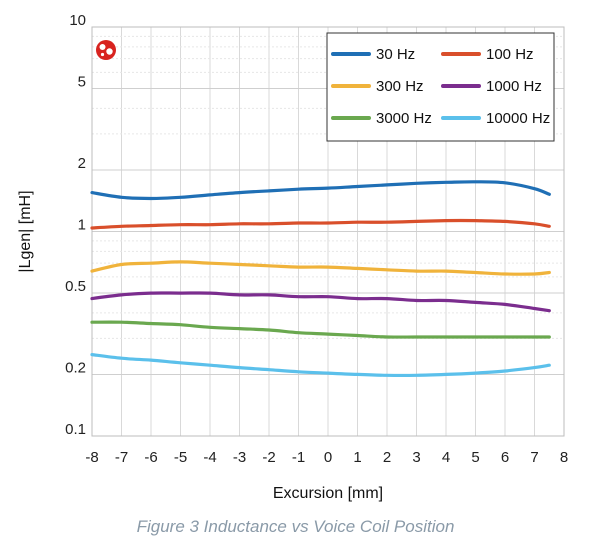 This screenshot has height=560, width=591. Describe the element at coordinates (209, 457) in the screenshot. I see `x-tick-label: -4` at that location.